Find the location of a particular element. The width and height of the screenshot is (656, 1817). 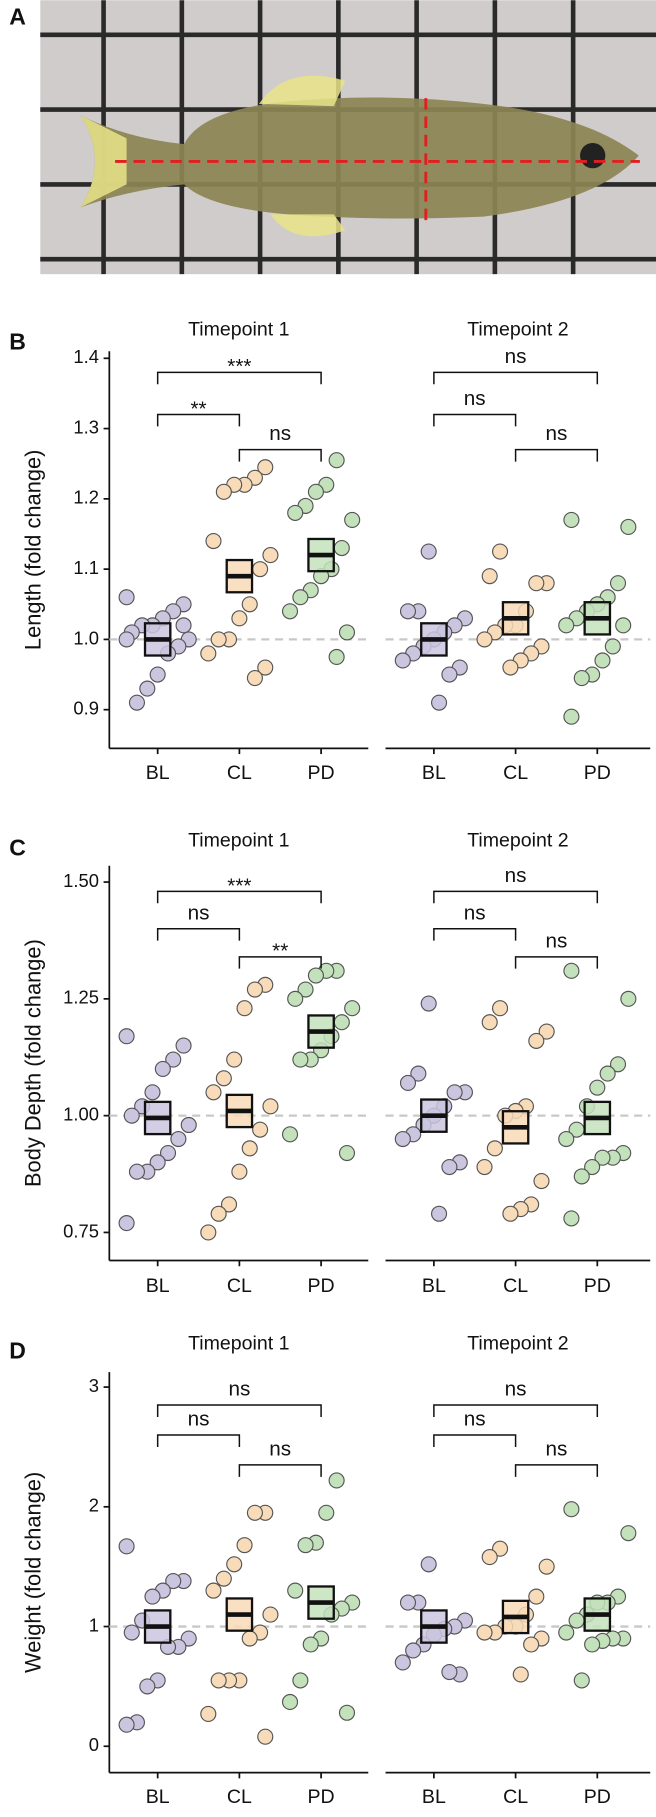

fins is located at coordinates (213, 156).